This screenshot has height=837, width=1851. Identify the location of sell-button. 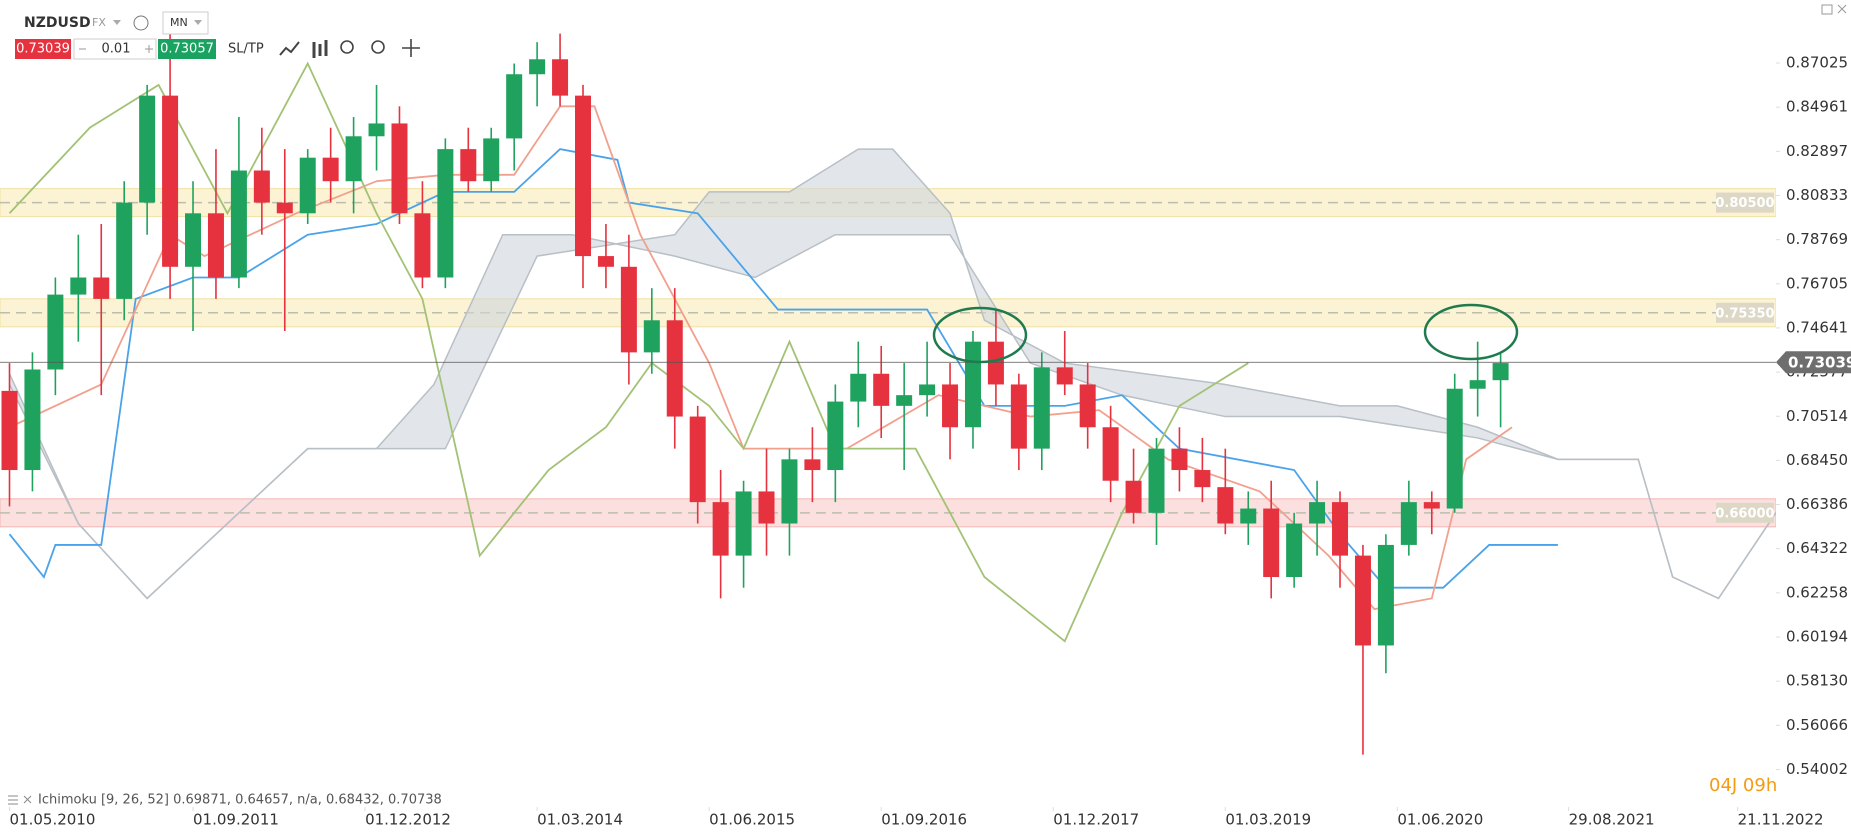
(43, 49).